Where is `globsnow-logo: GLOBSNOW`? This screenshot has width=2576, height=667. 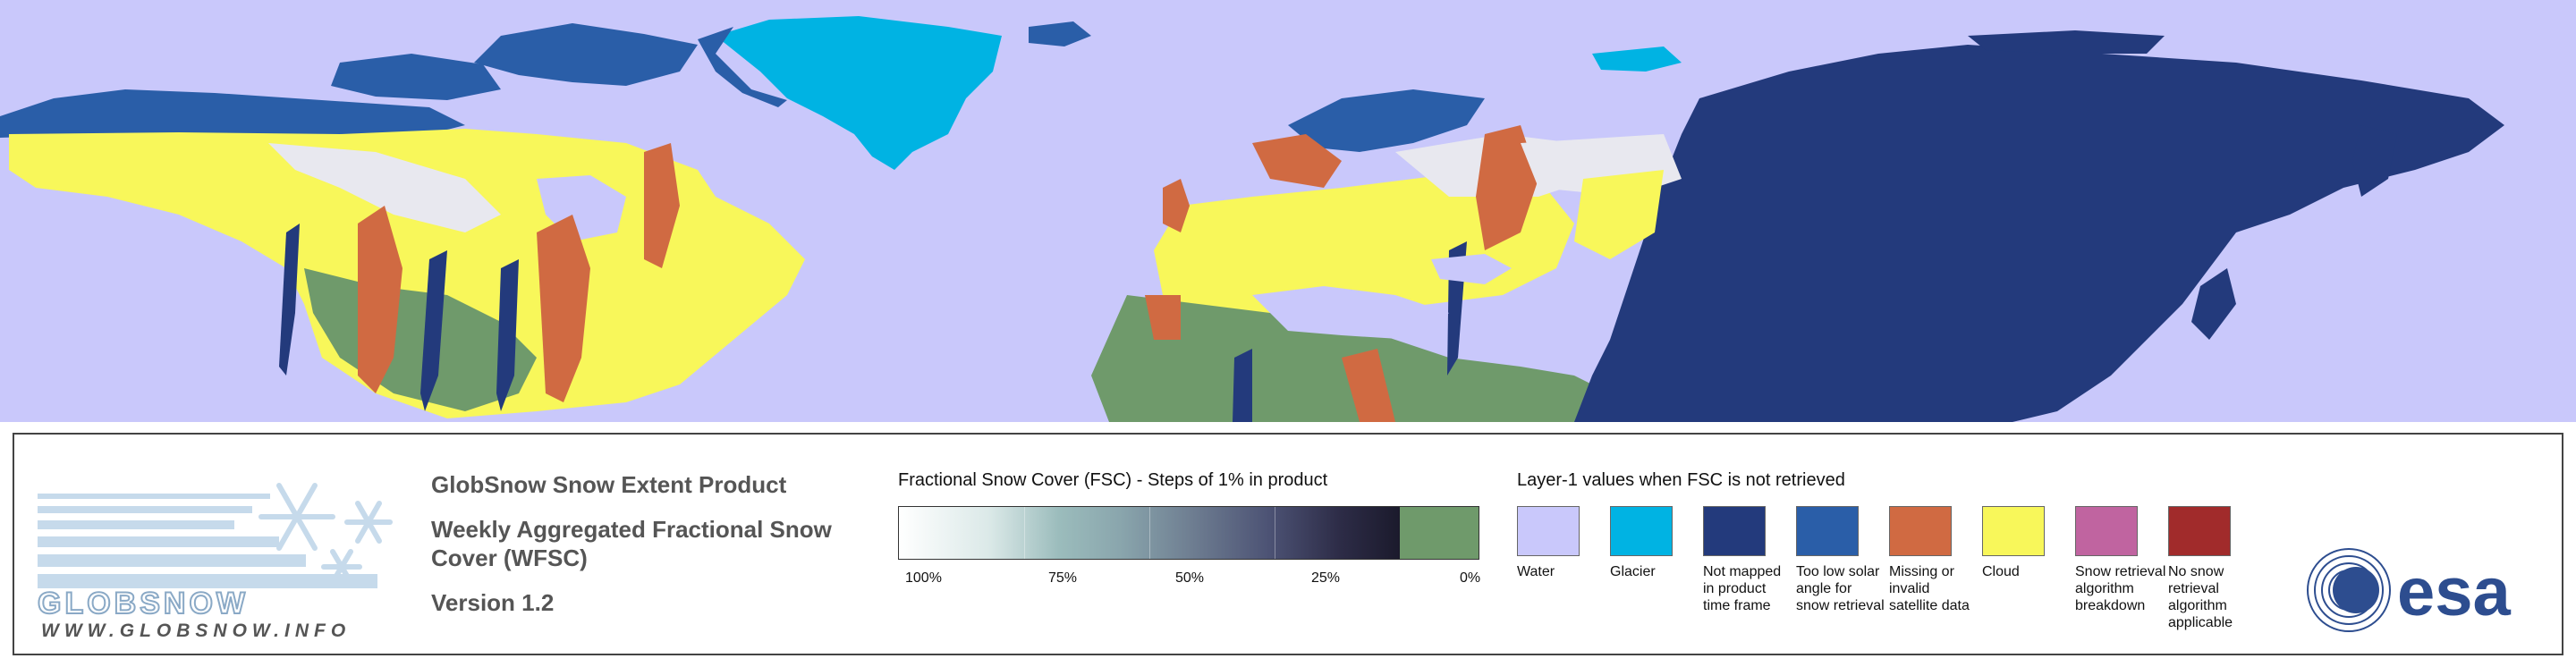 globsnow-logo: GLOBSNOW is located at coordinates (216, 551).